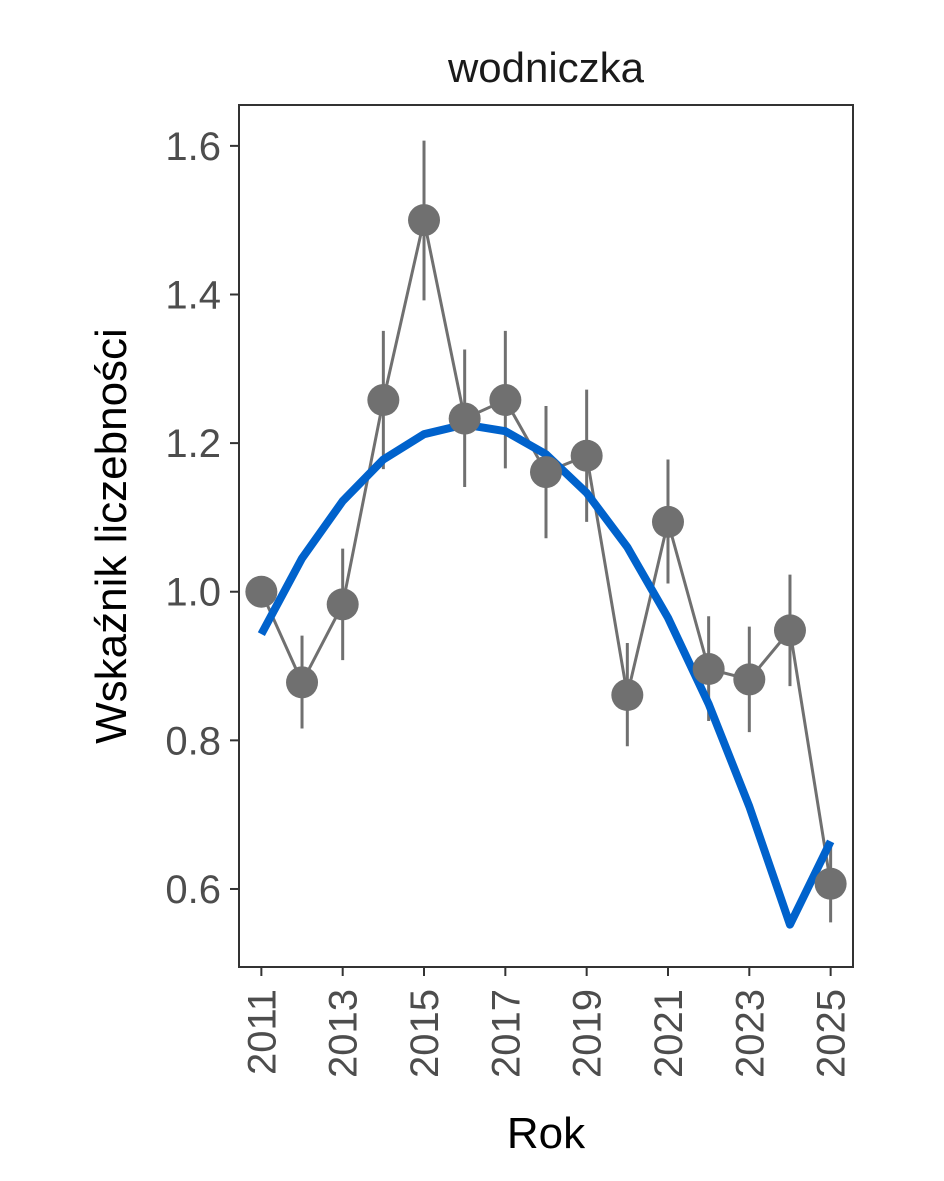 This screenshot has height=1181, width=944. What do you see at coordinates (425, 1033) in the screenshot?
I see `x-tick-label: 2015` at bounding box center [425, 1033].